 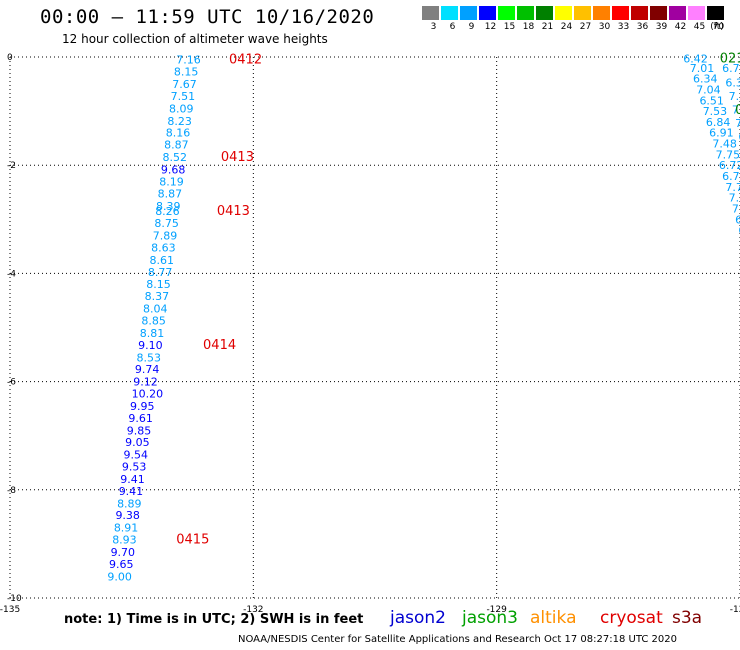 What do you see at coordinates (178, 133) in the screenshot?
I see `wave-height-value: 8.16` at bounding box center [178, 133].